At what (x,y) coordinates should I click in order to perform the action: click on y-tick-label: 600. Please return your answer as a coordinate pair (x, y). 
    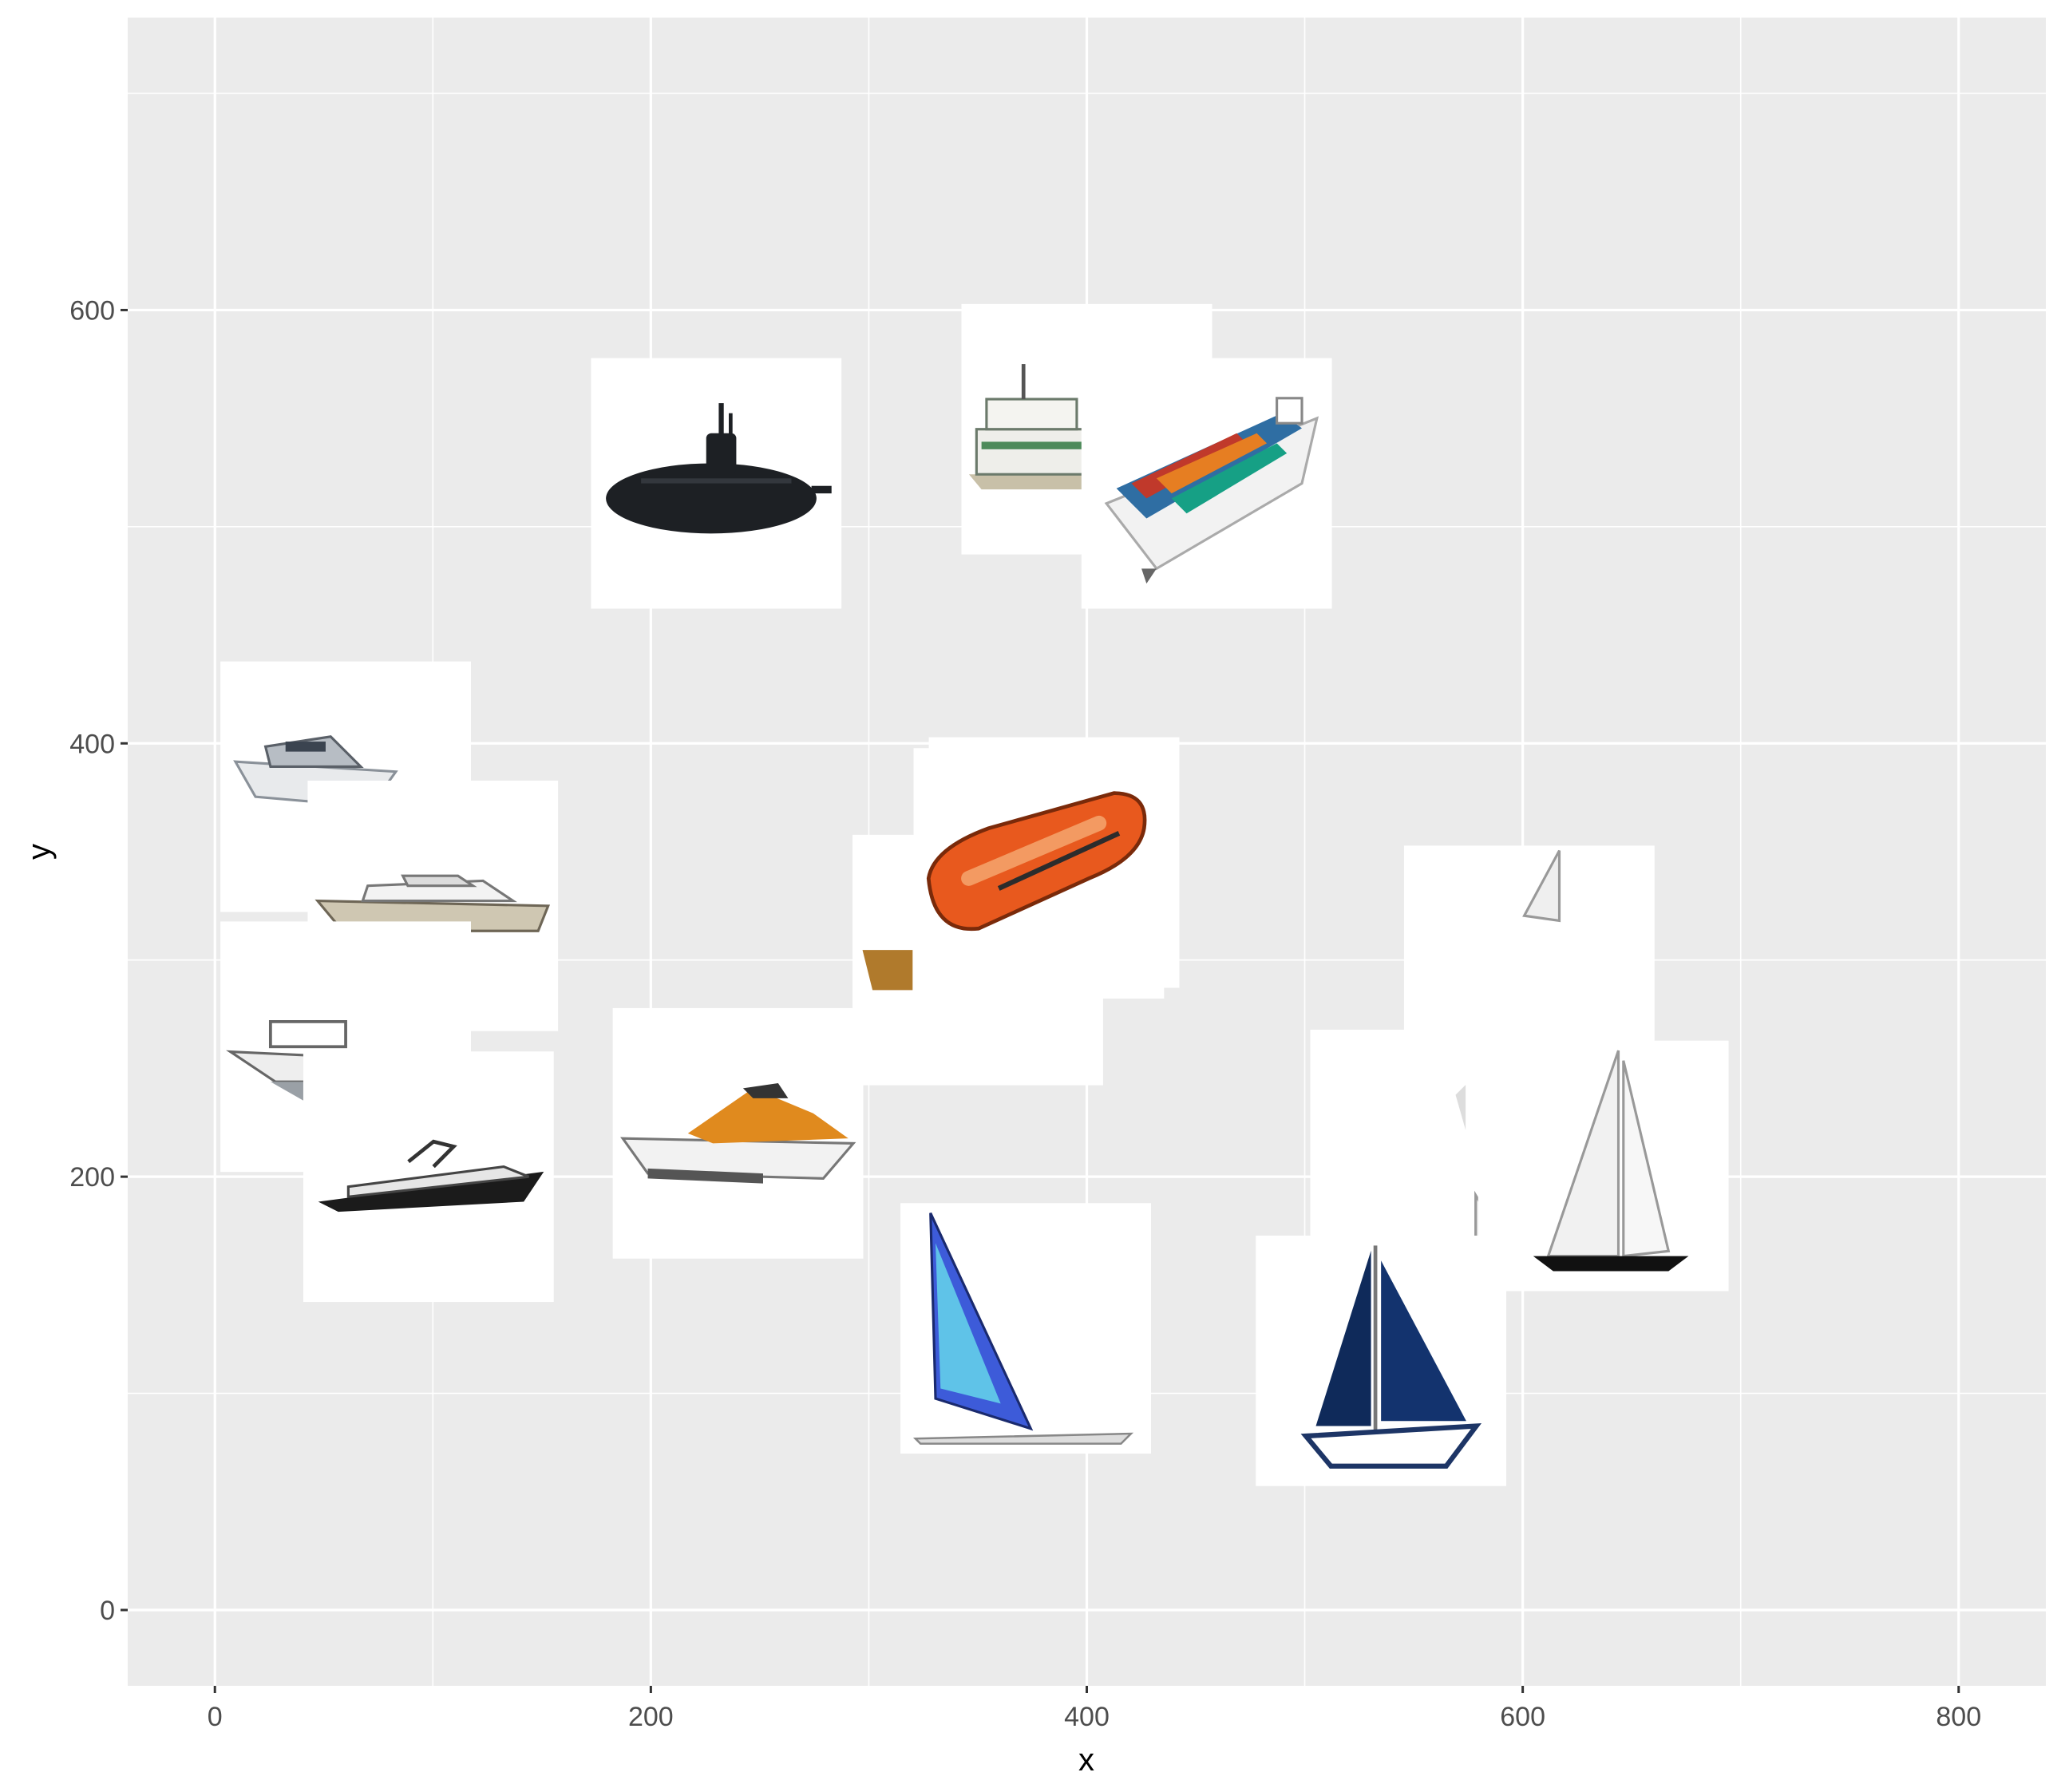
    Looking at the image, I should click on (92, 310).